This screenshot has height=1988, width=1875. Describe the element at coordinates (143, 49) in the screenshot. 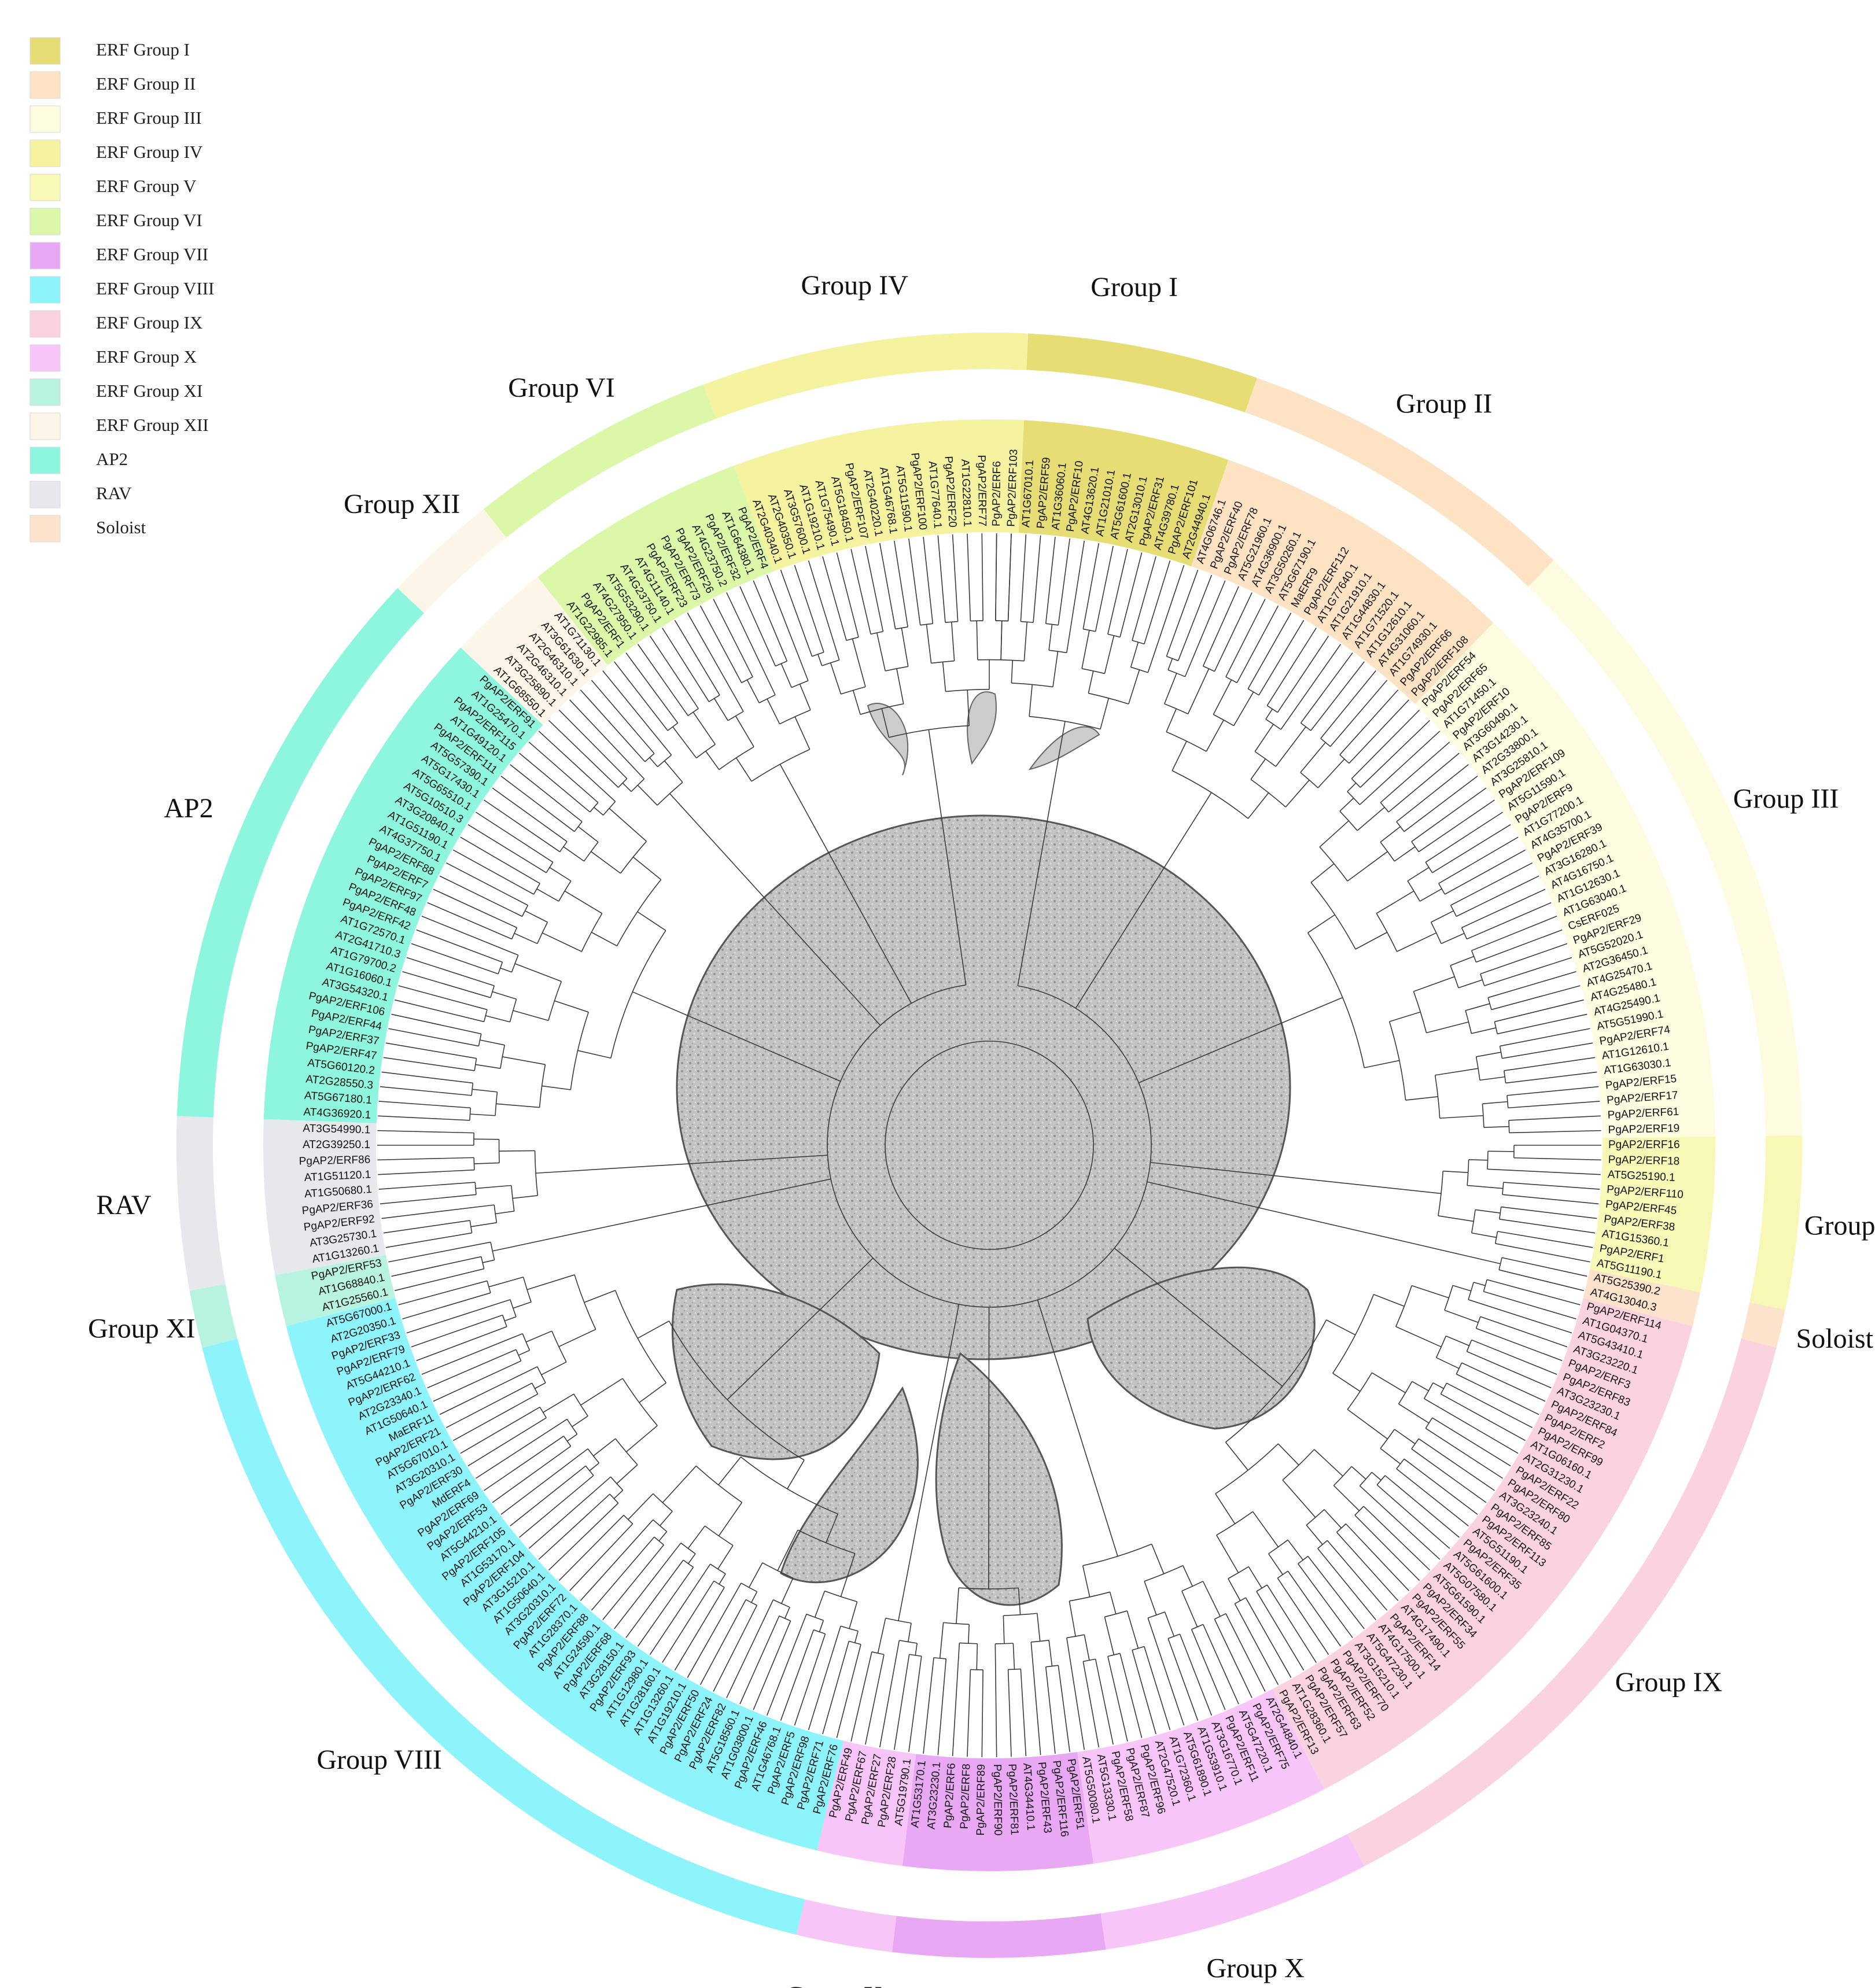

I see `legend-label: ERF Group I` at that location.